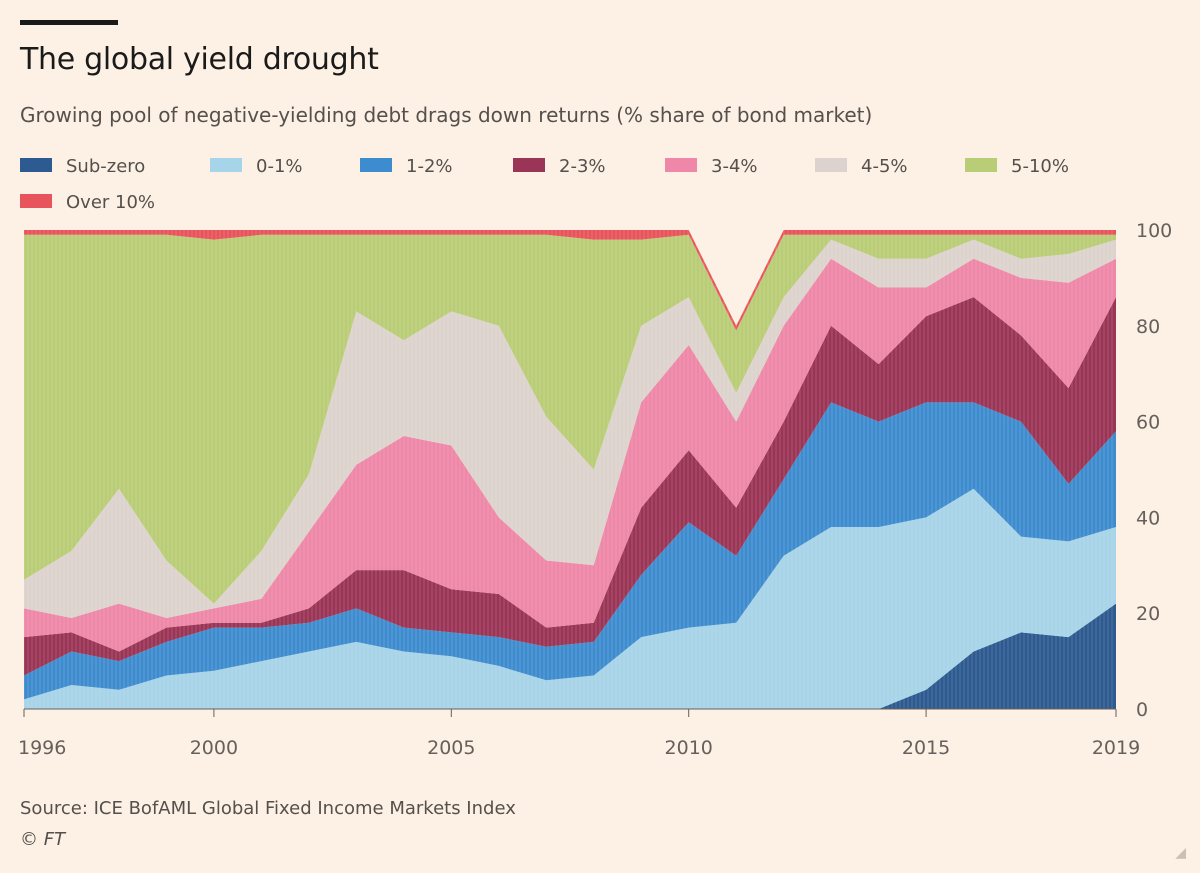 This screenshot has width=1200, height=873. What do you see at coordinates (1116, 748) in the screenshot?
I see `x-tick-label-2019: 2019` at bounding box center [1116, 748].